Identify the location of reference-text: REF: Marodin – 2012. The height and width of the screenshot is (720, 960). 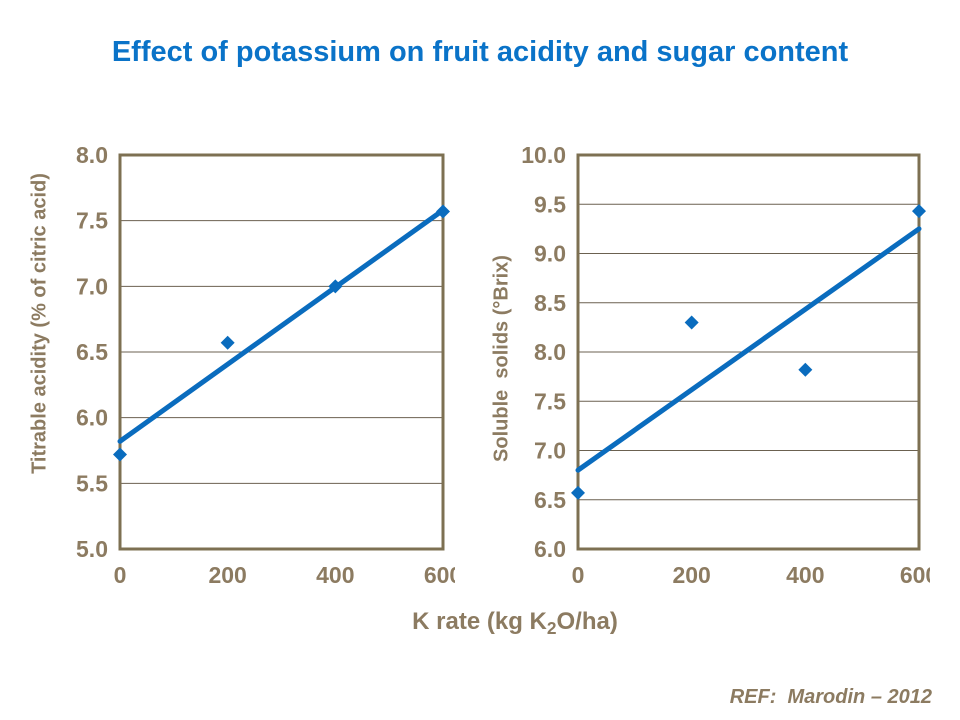
(830, 697).